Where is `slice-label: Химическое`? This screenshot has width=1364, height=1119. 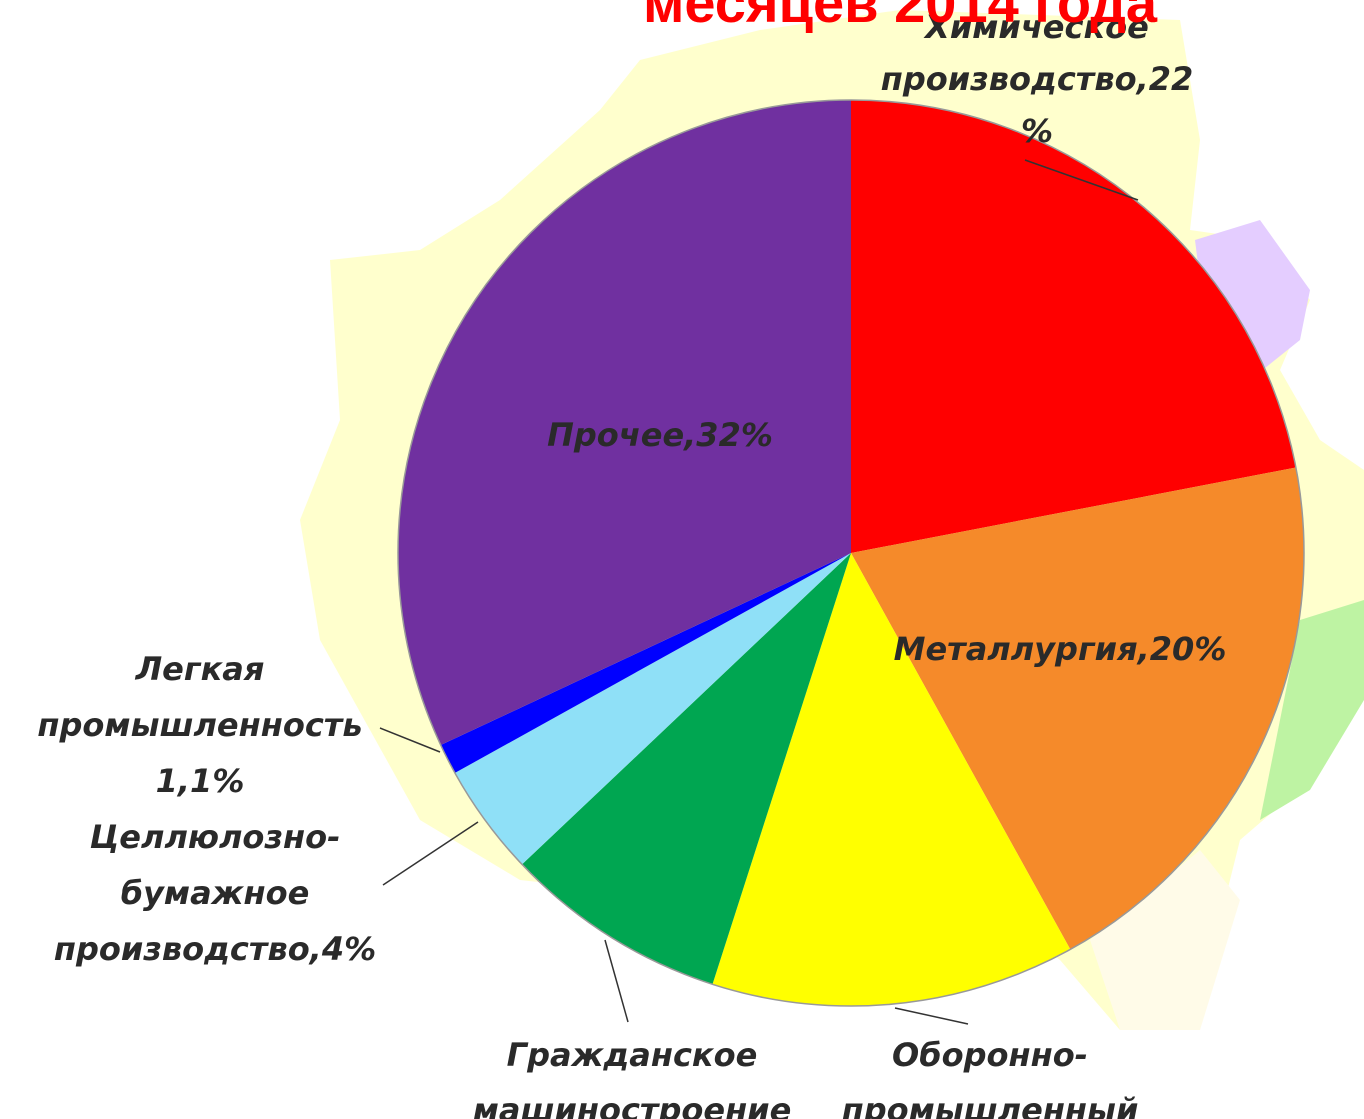
slice-label: Химическое is located at coordinates (1036, 27).